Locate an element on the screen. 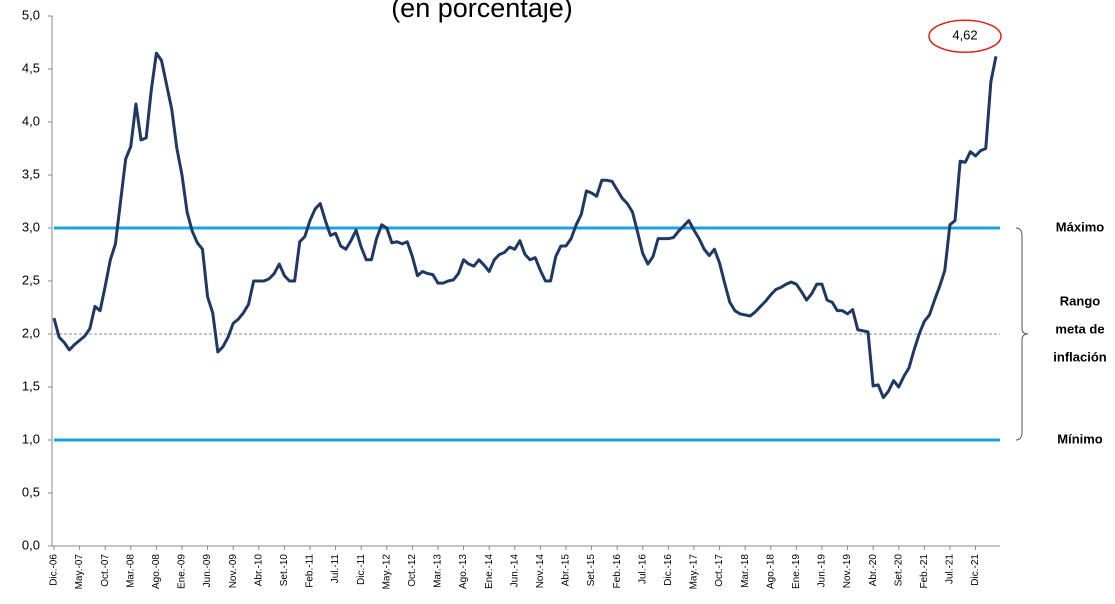  x-tick-label: Nov.-19 is located at coordinates (847, 571).